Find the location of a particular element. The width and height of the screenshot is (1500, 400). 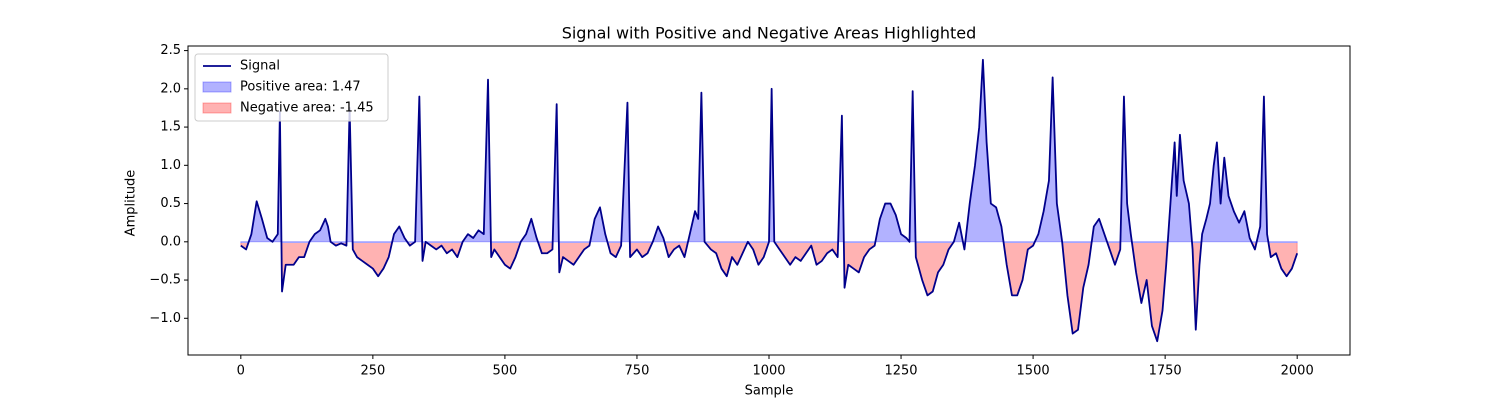

x-tick-label: 1250 is located at coordinates (900, 371).